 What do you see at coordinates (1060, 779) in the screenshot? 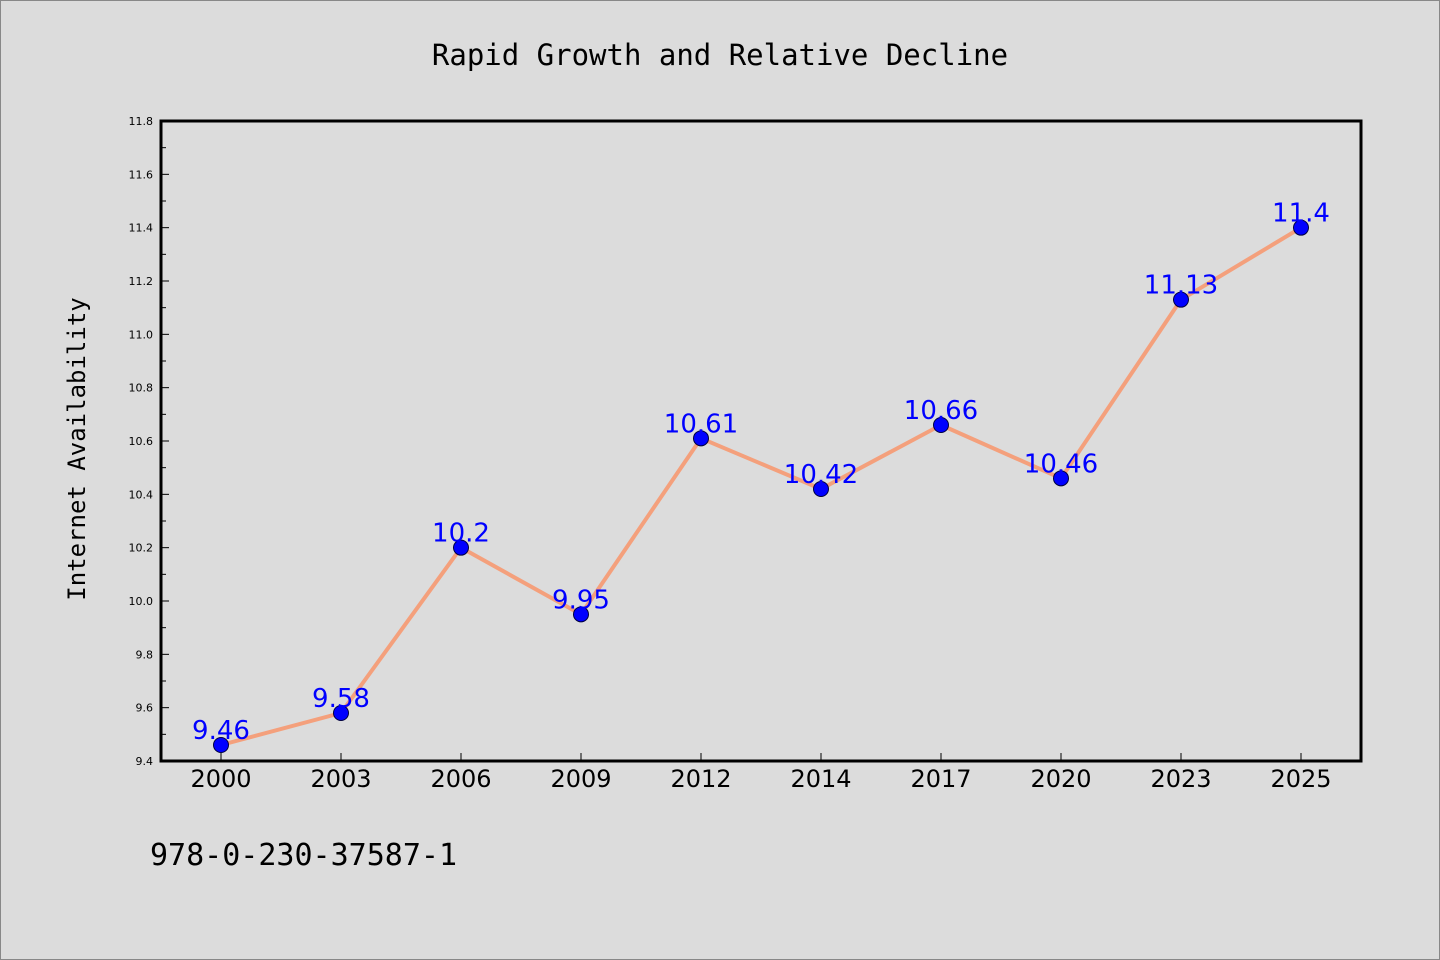
I see `x-tick-label: 2020` at bounding box center [1060, 779].